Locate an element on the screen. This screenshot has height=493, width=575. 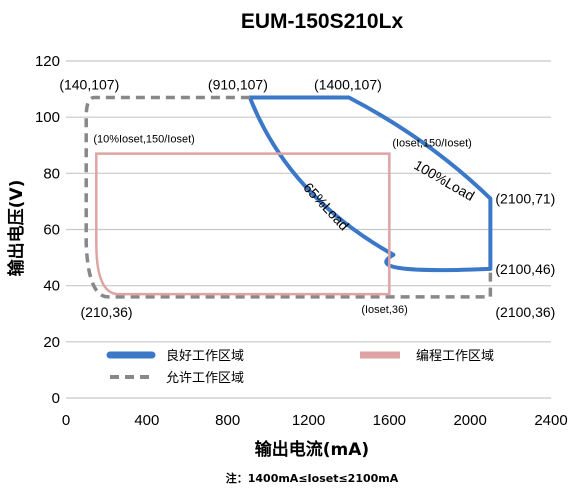
point-label-2100-46: (2100,46) is located at coordinates (525, 269).